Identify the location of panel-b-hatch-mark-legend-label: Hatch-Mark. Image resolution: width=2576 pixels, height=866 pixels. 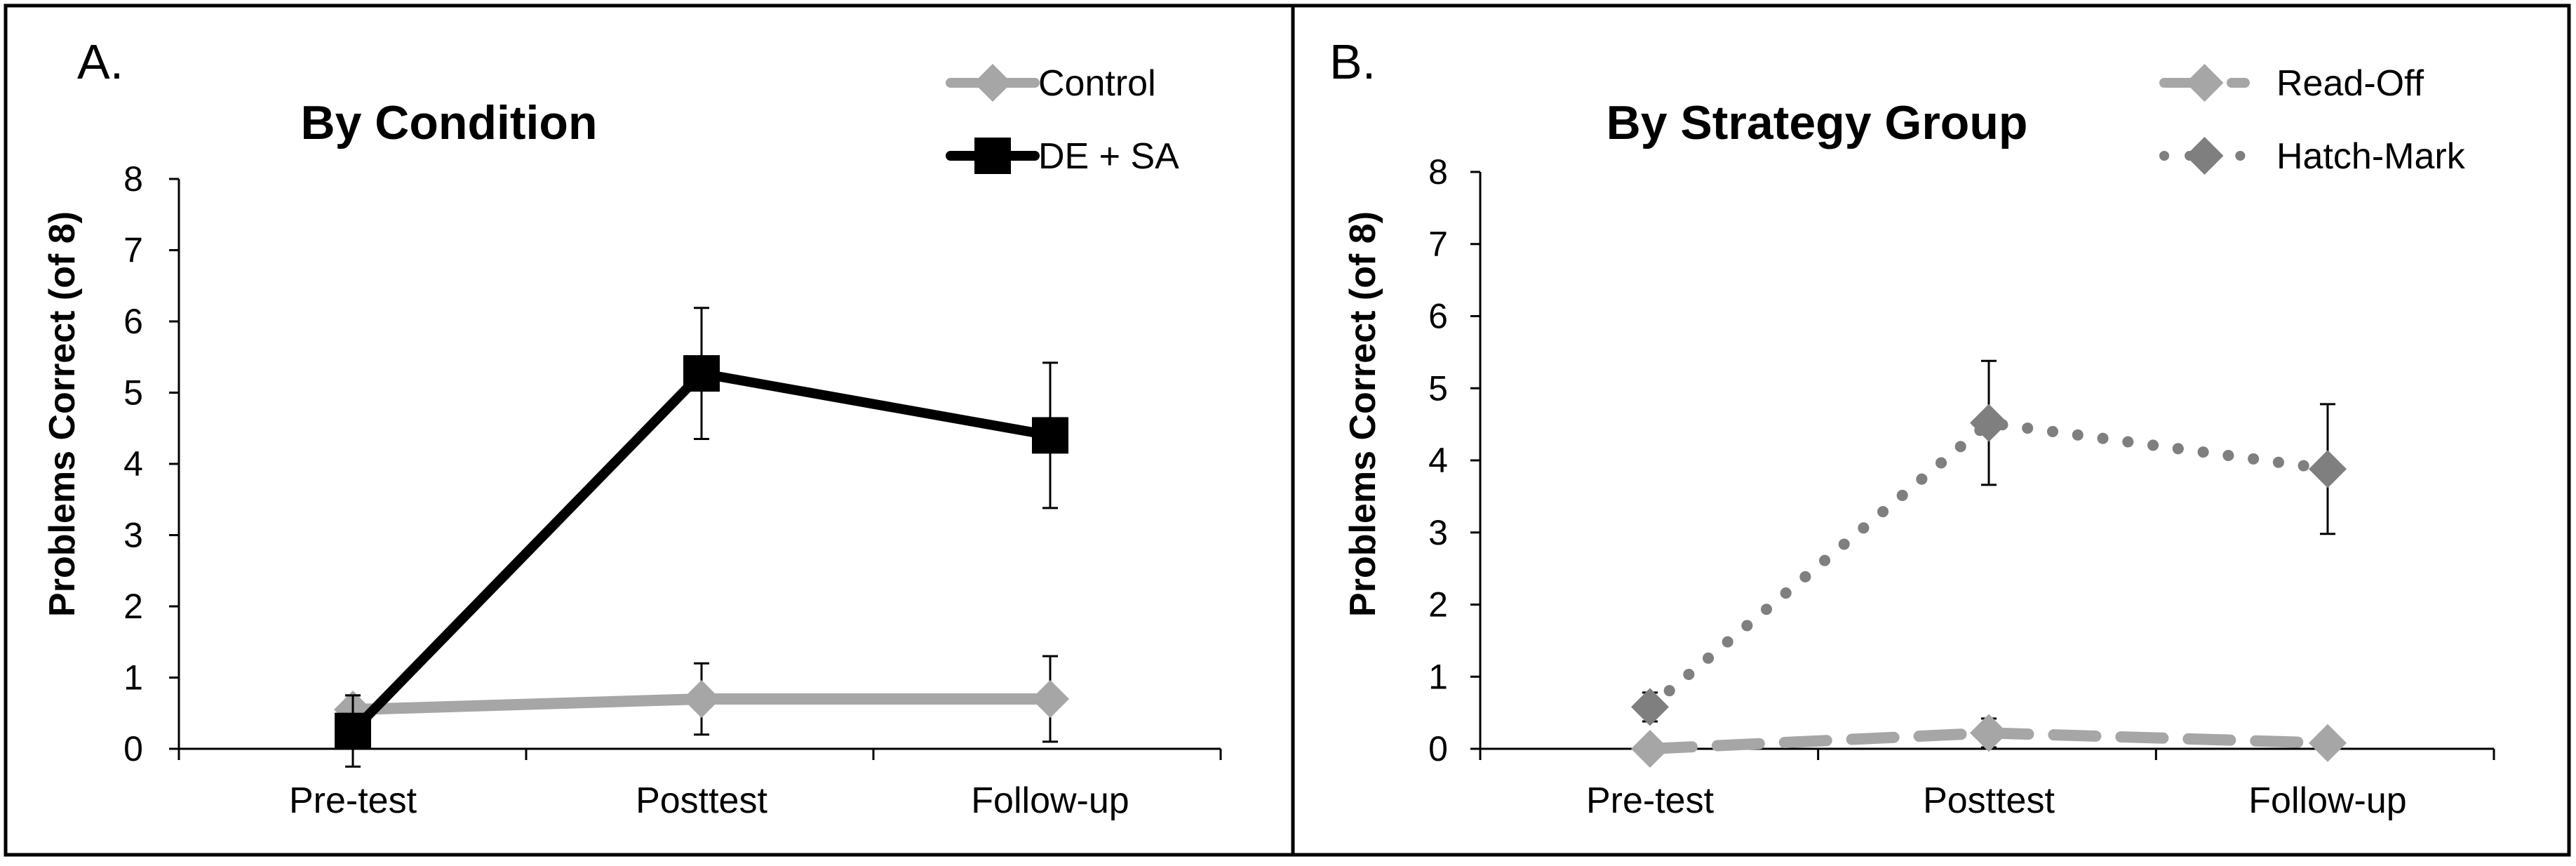
(2371, 156).